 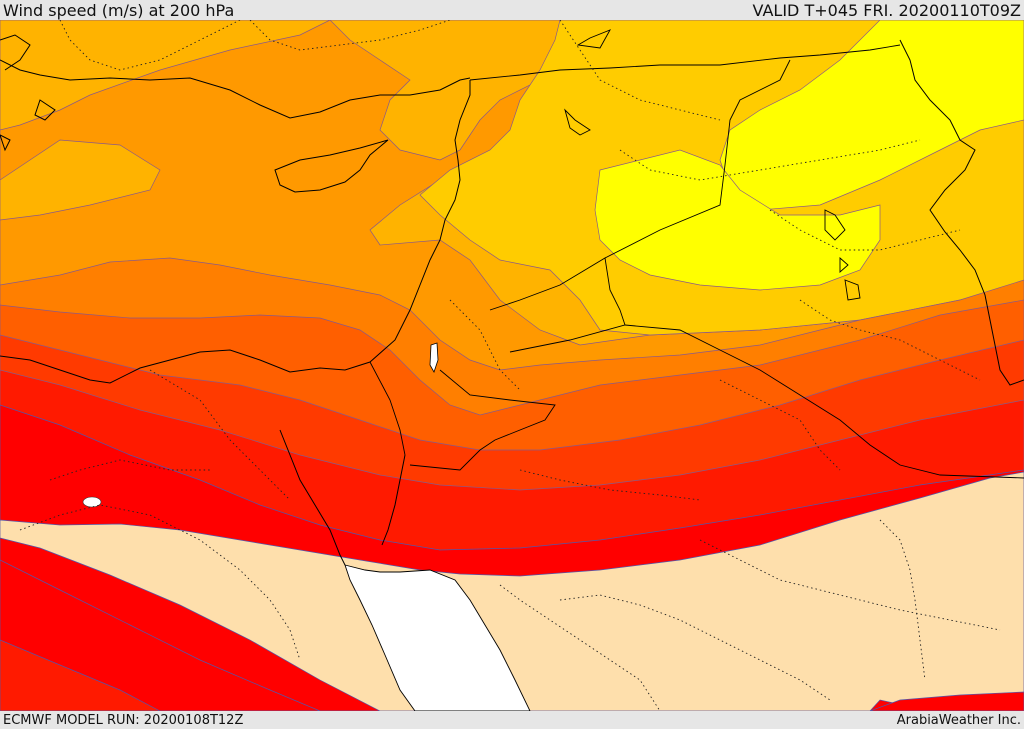 I want to click on red-sea, so click(x=437, y=637).